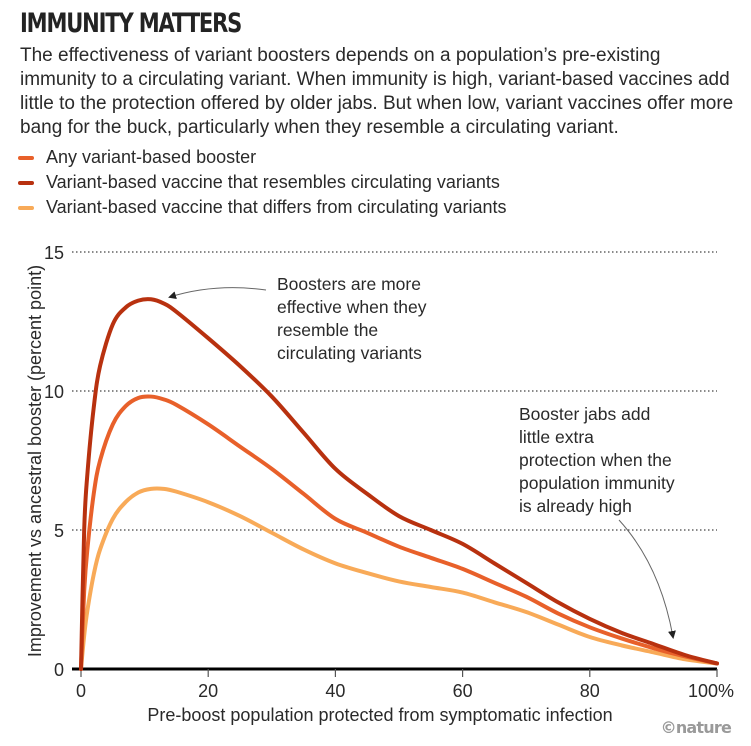 This screenshot has height=746, width=751. Describe the element at coordinates (575, 506) in the screenshot. I see `annotation-2-line: is already high` at that location.